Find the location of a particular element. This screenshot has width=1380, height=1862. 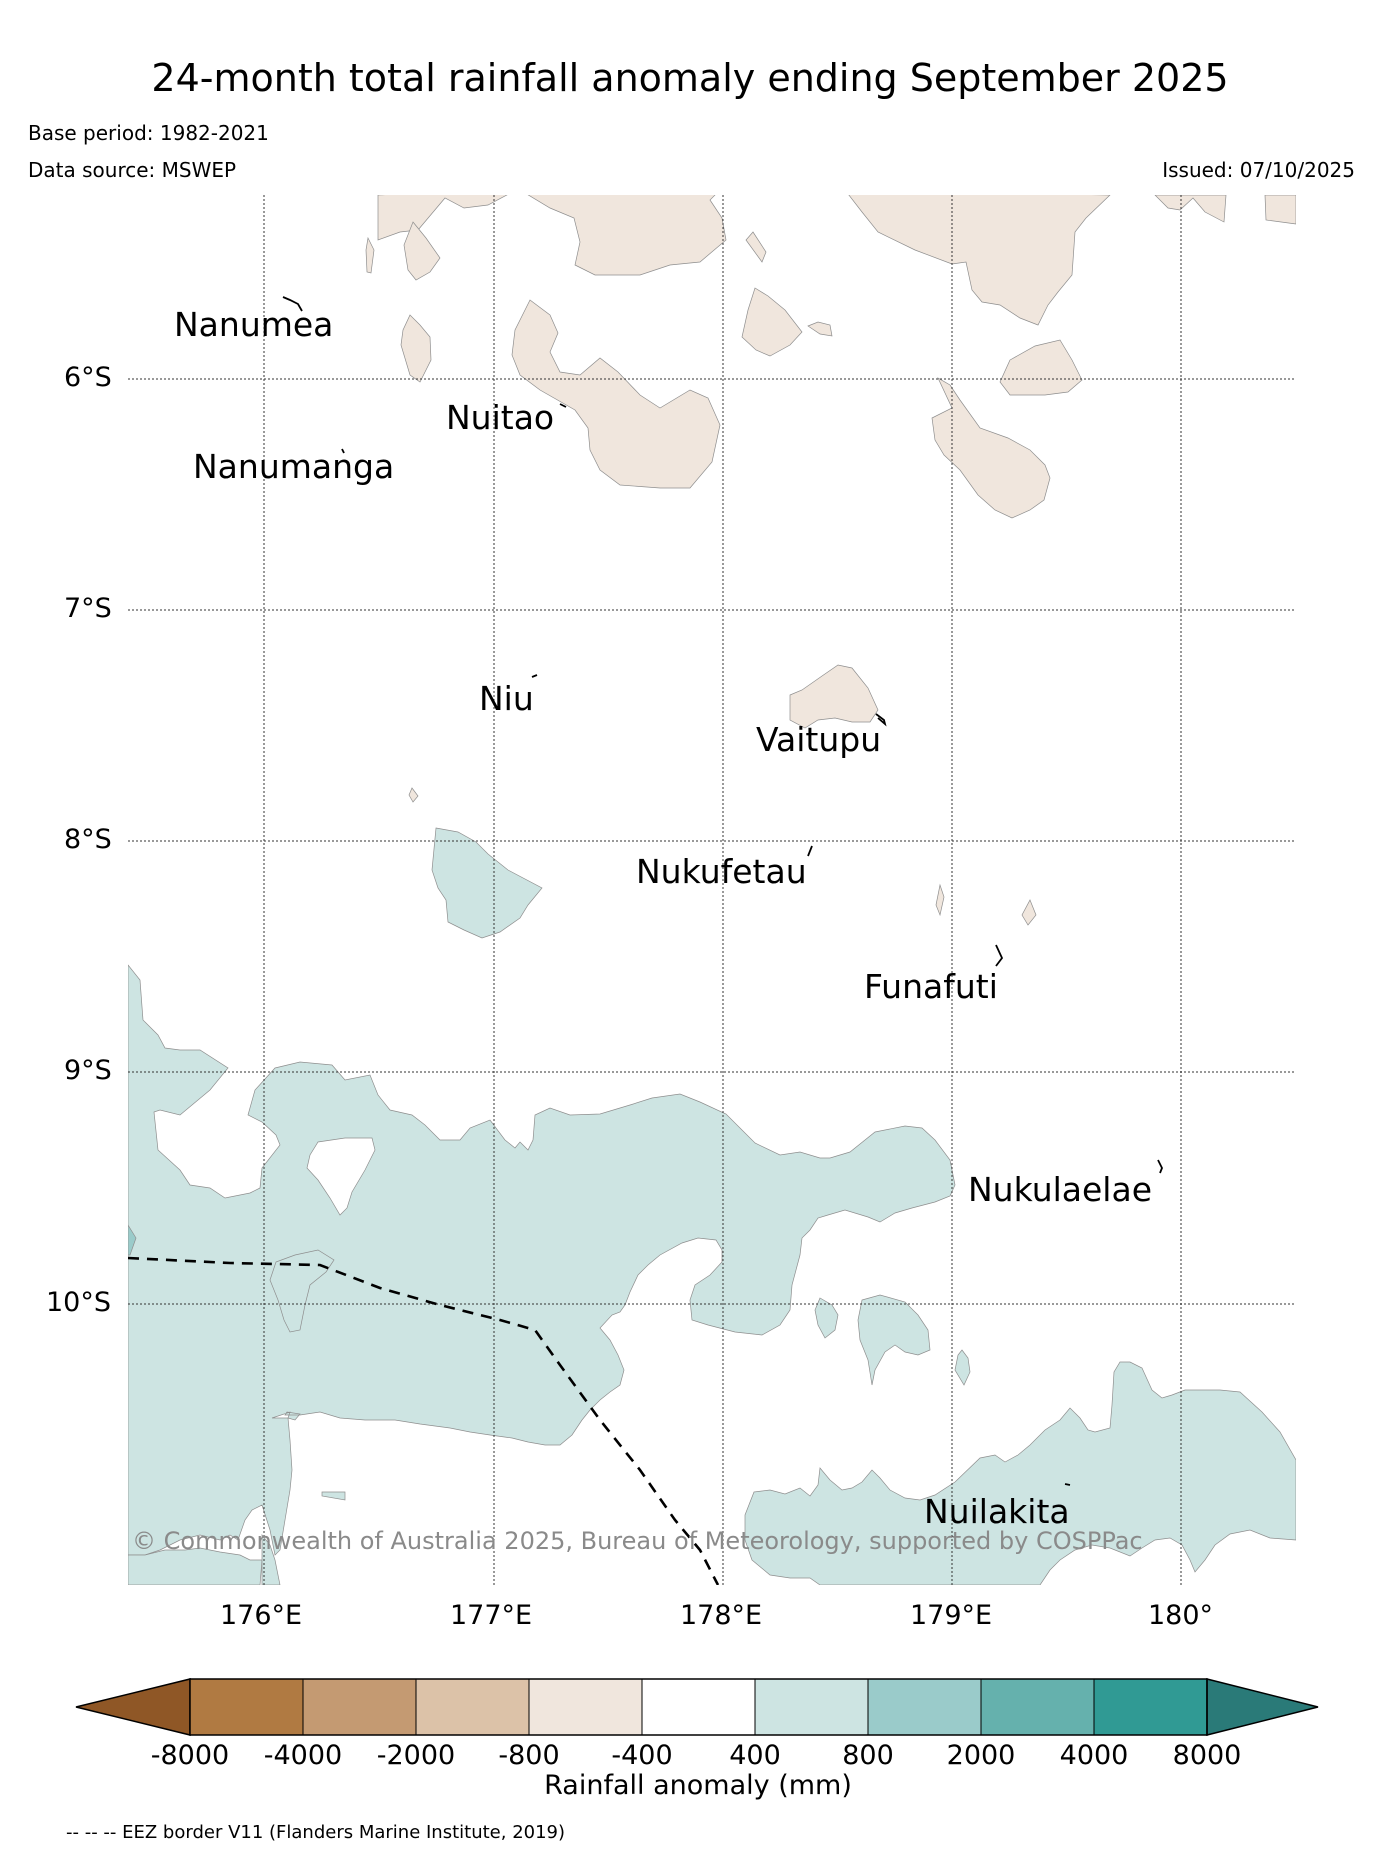

eez-border is located at coordinates (424, 1420).